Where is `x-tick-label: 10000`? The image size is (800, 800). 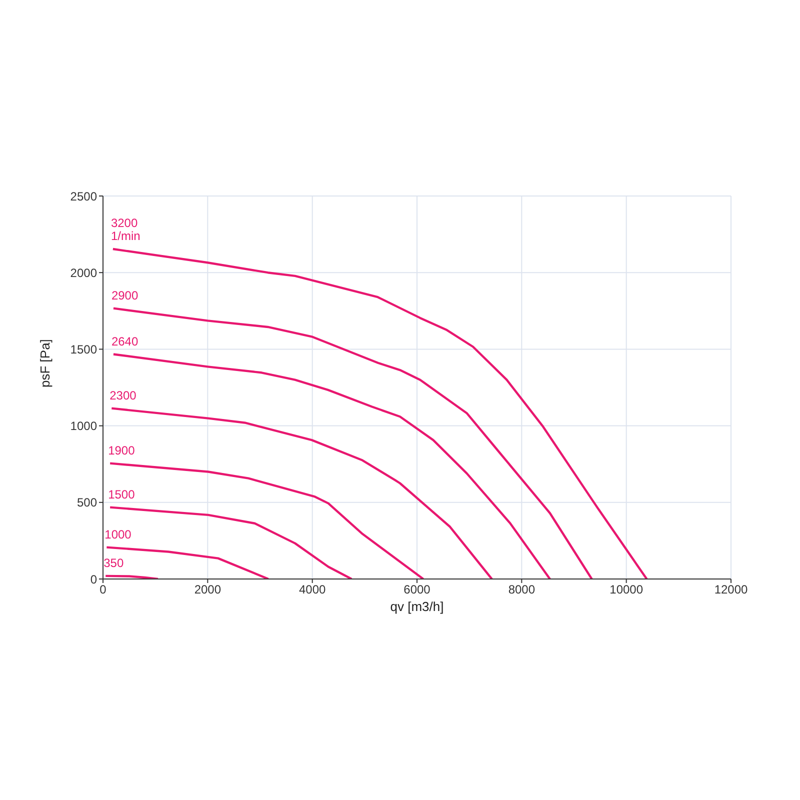
x-tick-label: 10000 is located at coordinates (627, 589).